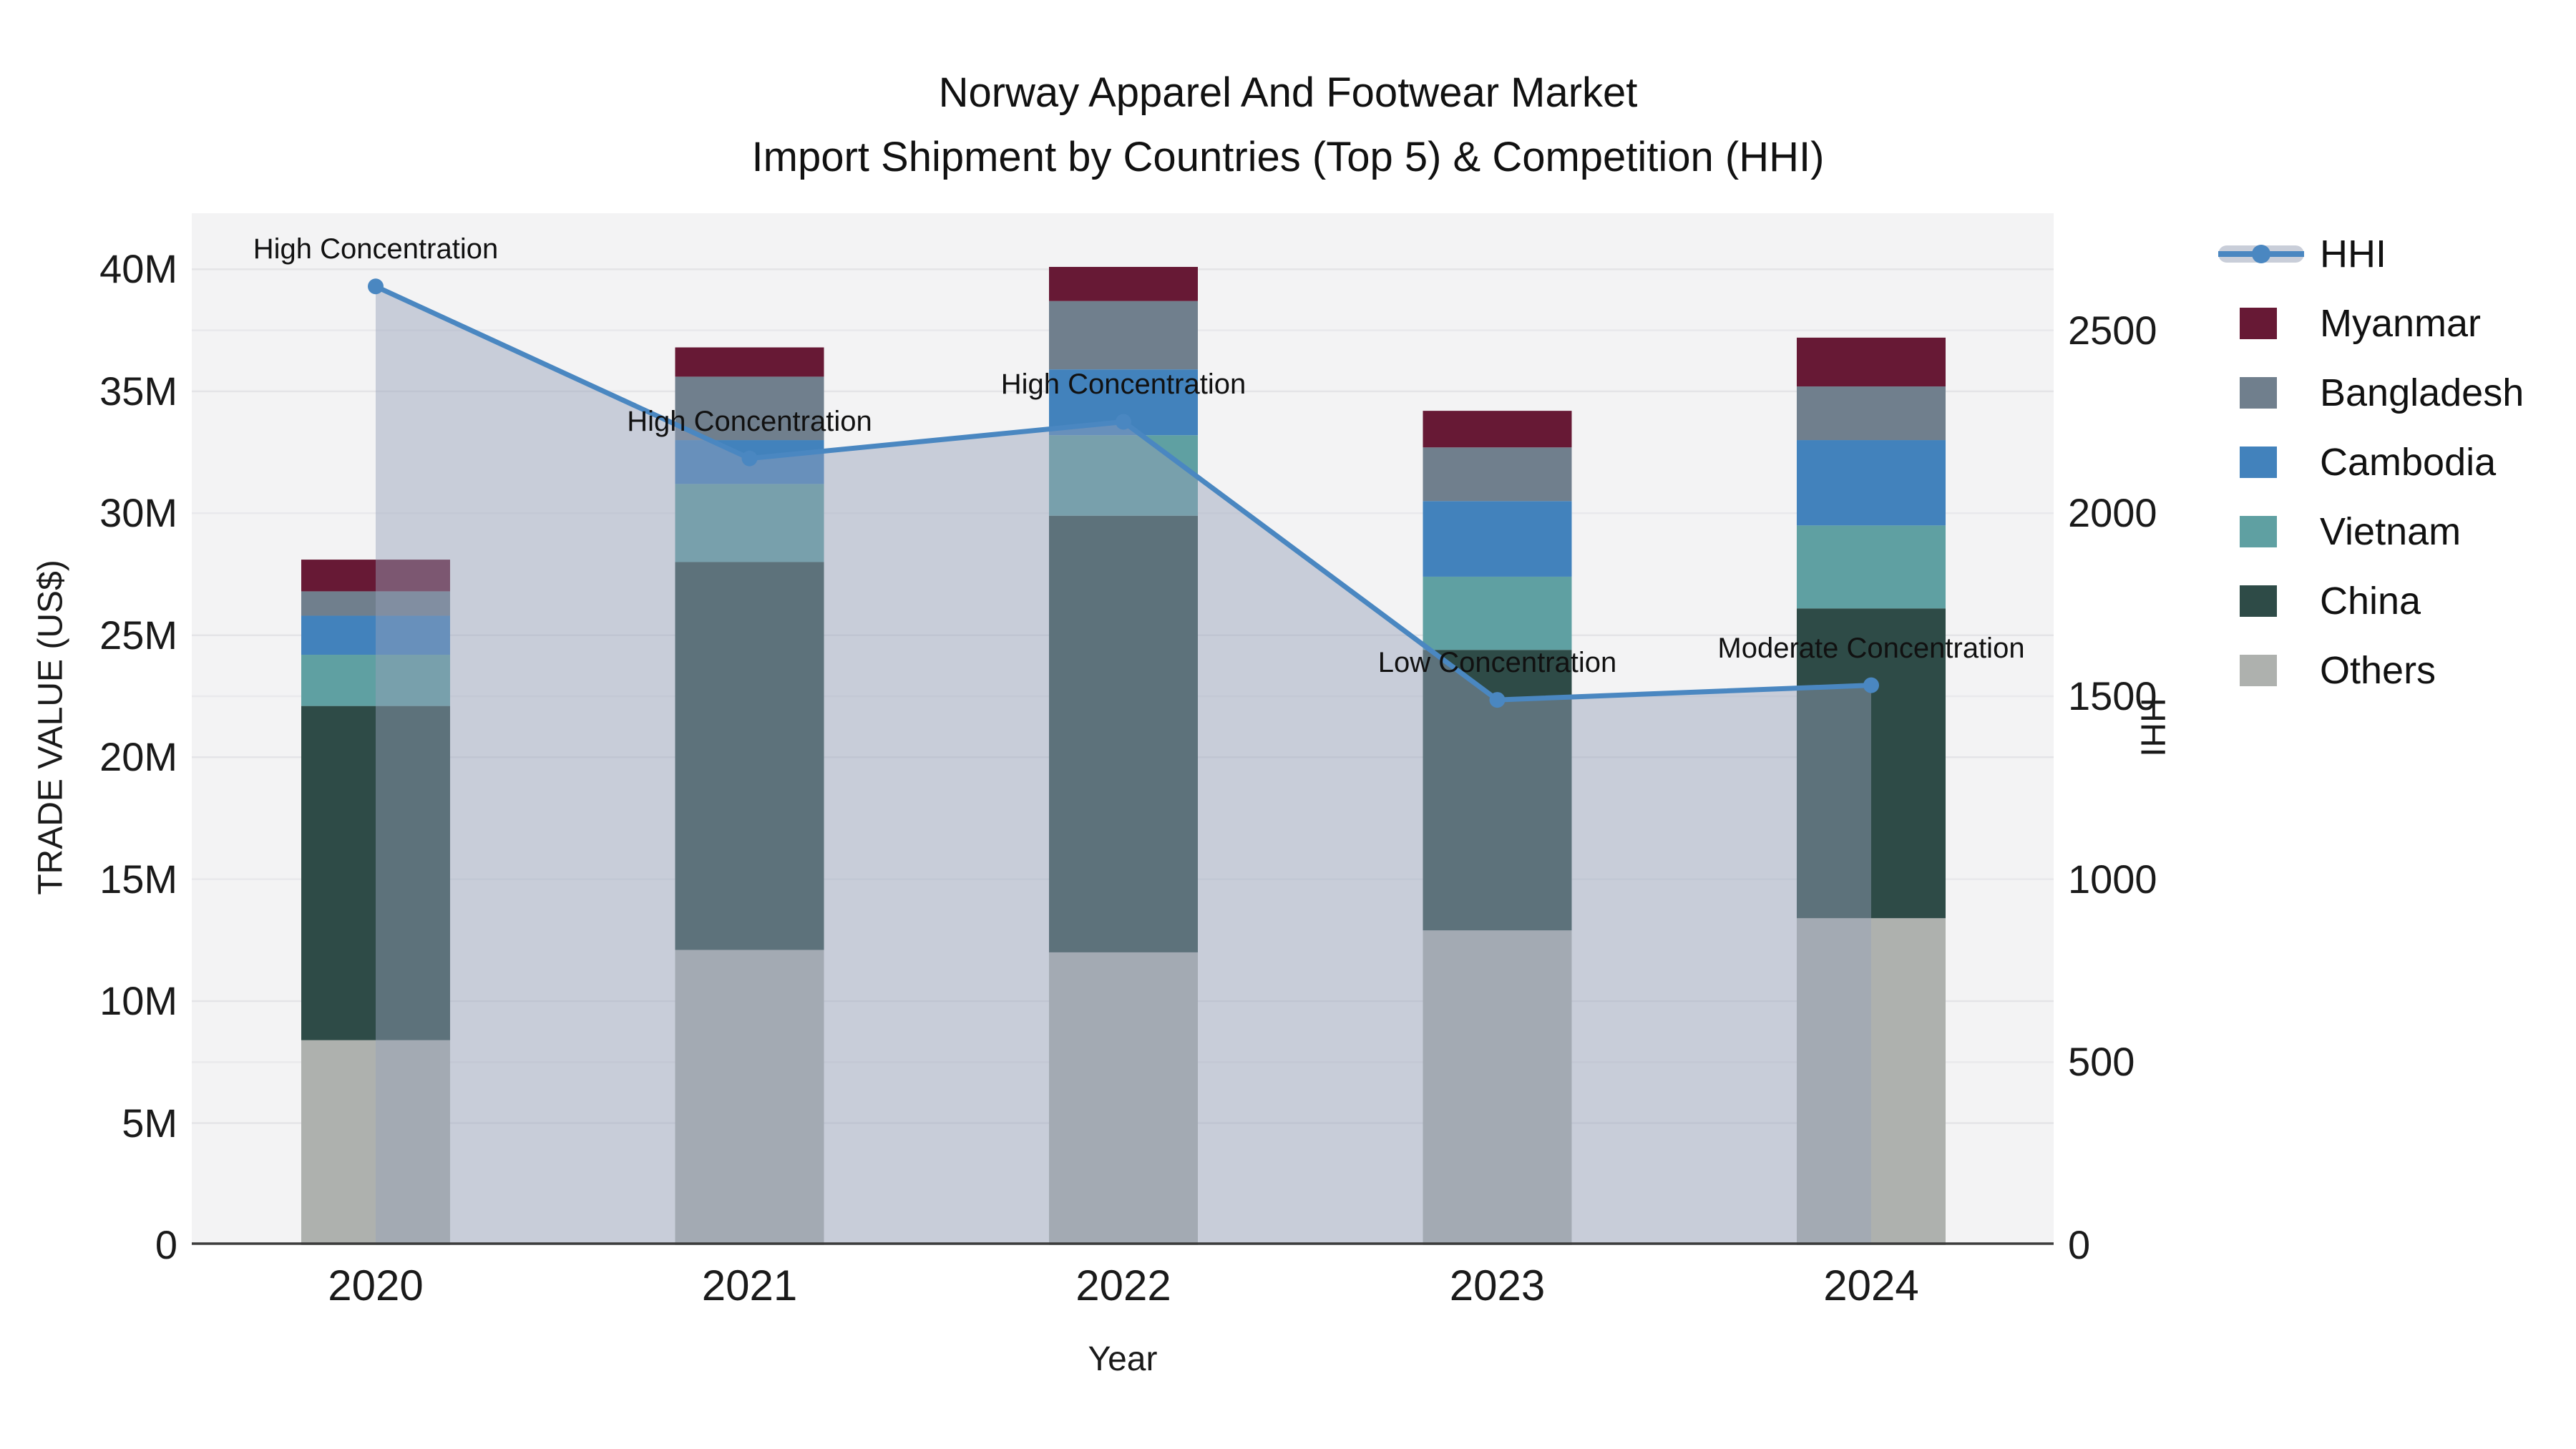  Describe the element at coordinates (2152, 727) in the screenshot. I see `y-axis-right-title: HHI` at that location.